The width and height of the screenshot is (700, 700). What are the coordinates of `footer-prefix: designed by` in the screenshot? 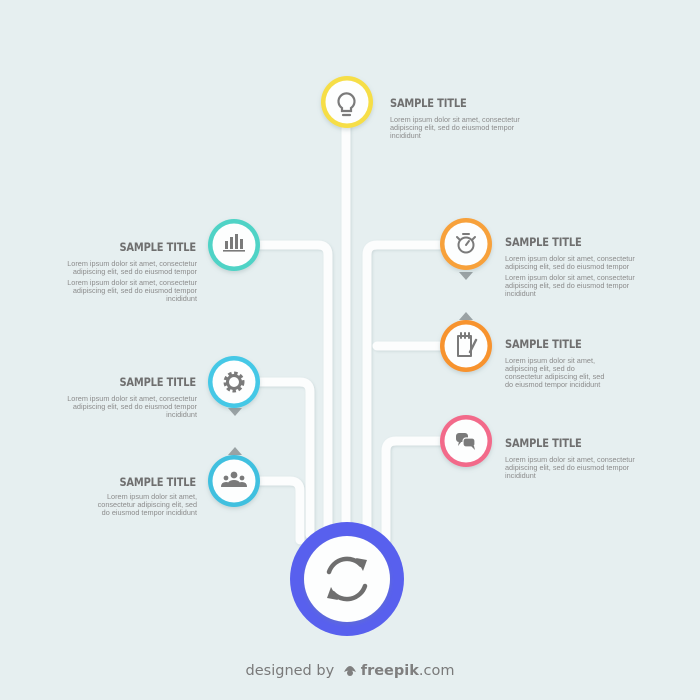 It's located at (290, 671).